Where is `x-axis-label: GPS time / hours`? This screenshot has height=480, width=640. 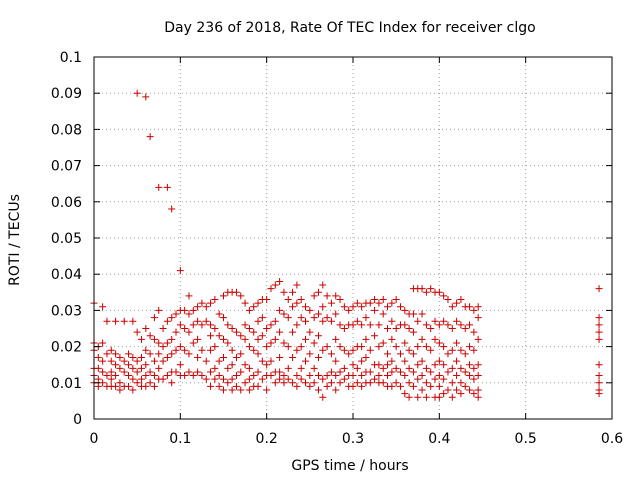 x-axis-label: GPS time / hours is located at coordinates (349, 466).